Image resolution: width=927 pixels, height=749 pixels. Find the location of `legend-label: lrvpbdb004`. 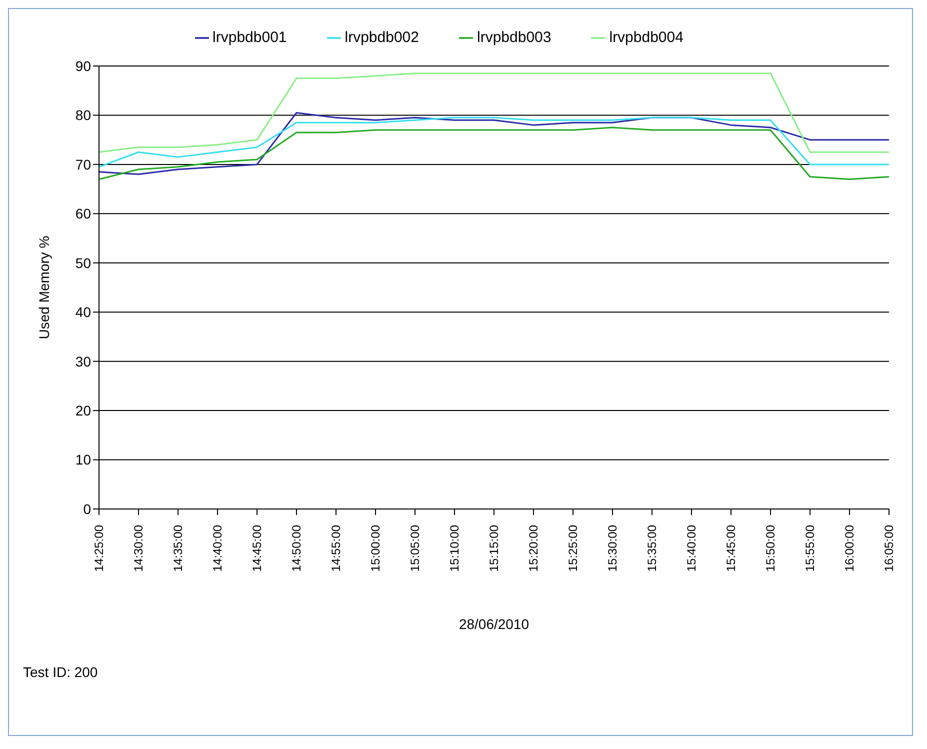

legend-label: lrvpbdb004 is located at coordinates (646, 37).